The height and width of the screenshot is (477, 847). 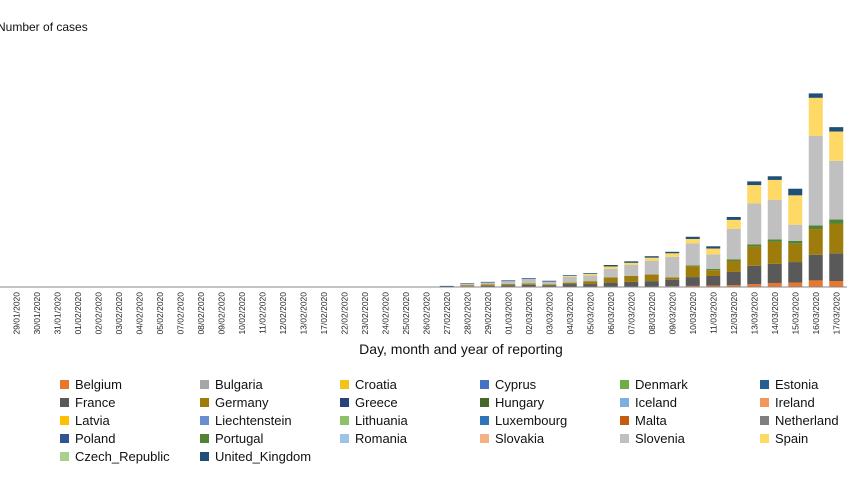 I want to click on legend-item: Luxembourg, so click(x=550, y=420).